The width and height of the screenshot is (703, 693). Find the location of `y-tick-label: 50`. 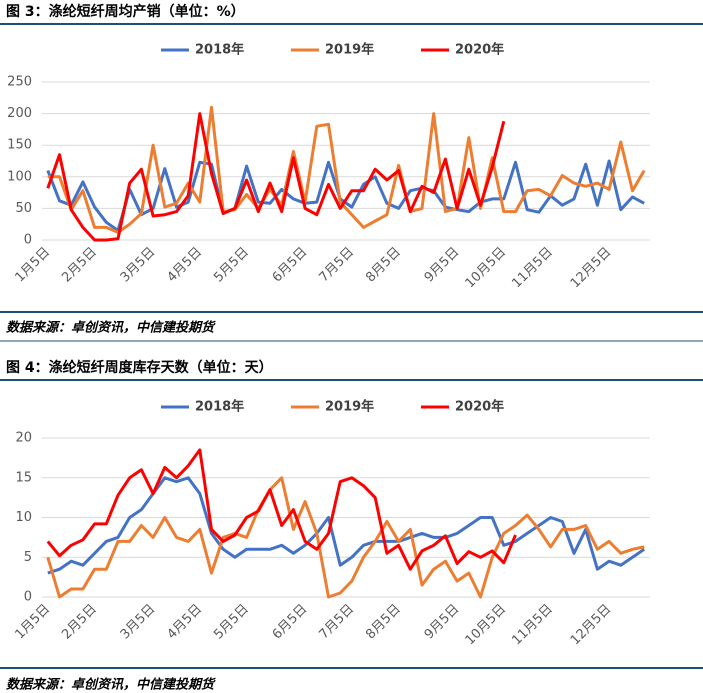

y-tick-label: 50 is located at coordinates (23, 208).